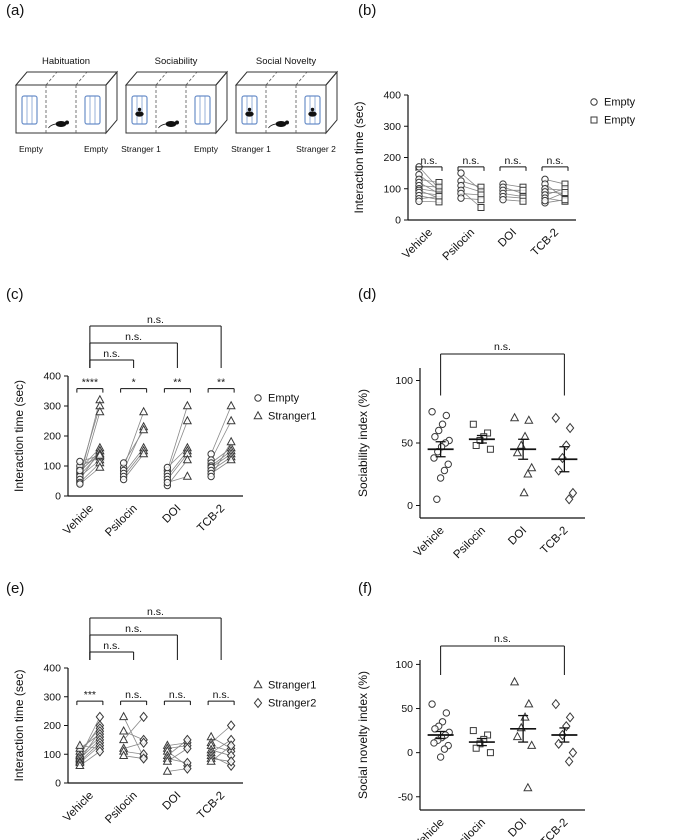 Image resolution: width=678 pixels, height=840 pixels. I want to click on svg-text: Sociability index (%), so click(363, 443).